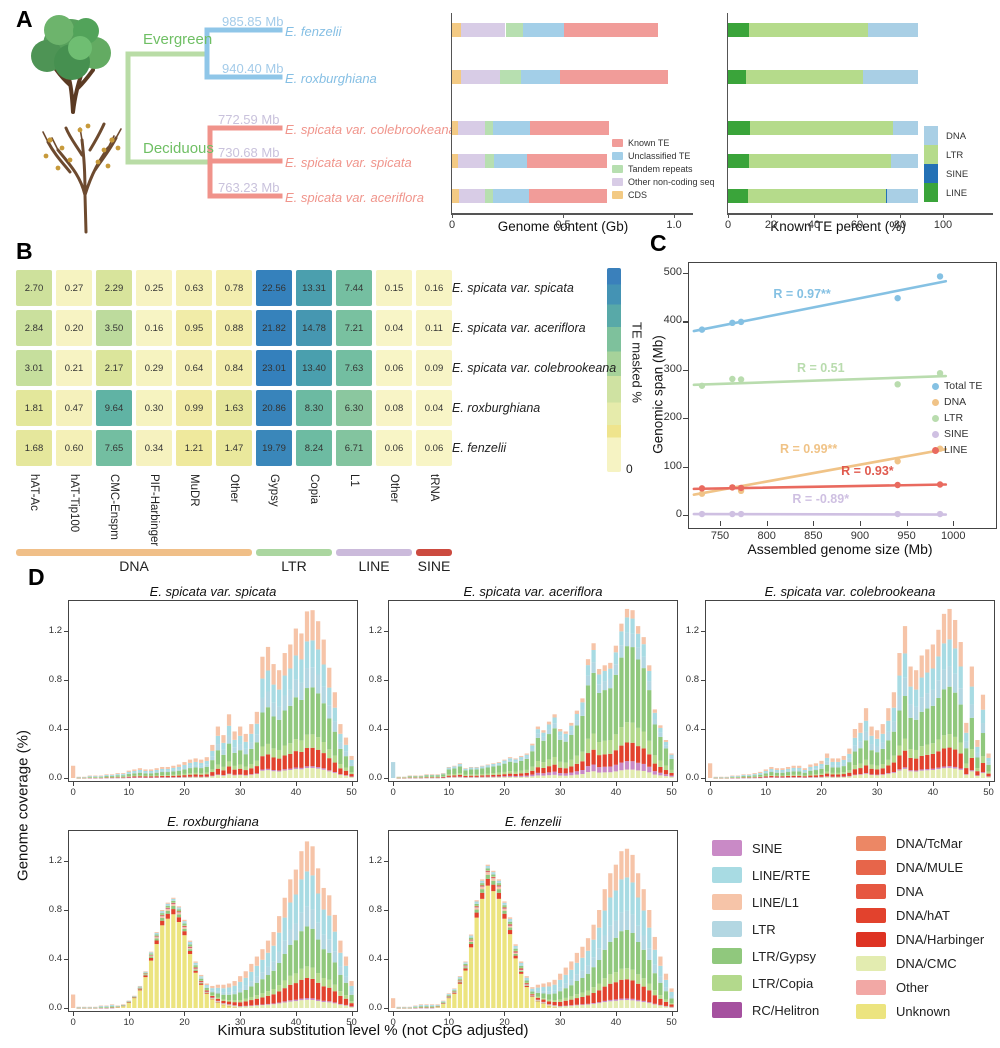  Describe the element at coordinates (802, 293) in the screenshot. I see `r-value-label: R = 0.97**` at that location.